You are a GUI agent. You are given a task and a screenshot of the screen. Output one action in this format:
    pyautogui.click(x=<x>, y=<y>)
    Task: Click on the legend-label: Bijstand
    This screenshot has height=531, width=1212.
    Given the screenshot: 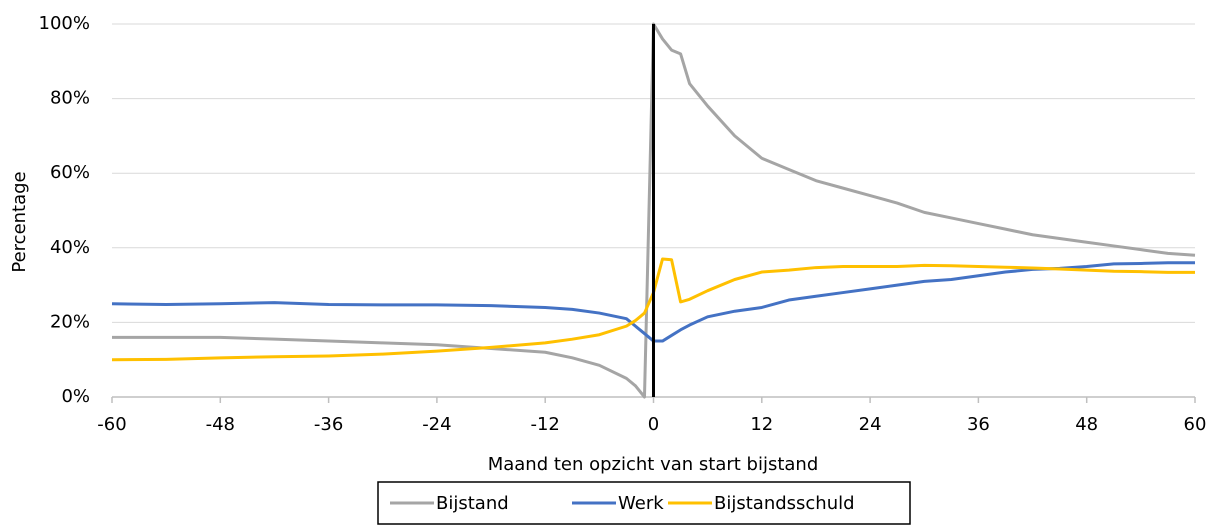 What is the action you would take?
    pyautogui.click(x=472, y=503)
    